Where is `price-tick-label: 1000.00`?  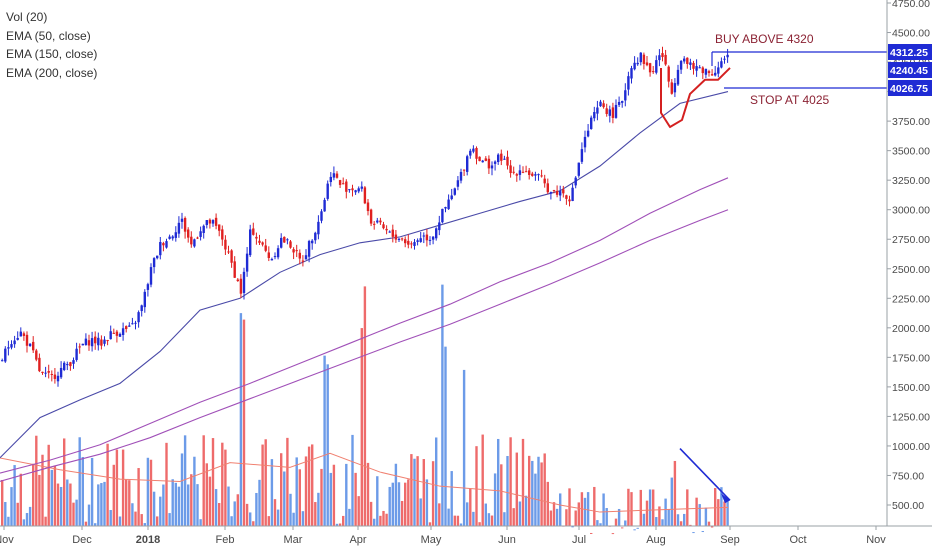 price-tick-label: 1000.00 is located at coordinates (911, 447).